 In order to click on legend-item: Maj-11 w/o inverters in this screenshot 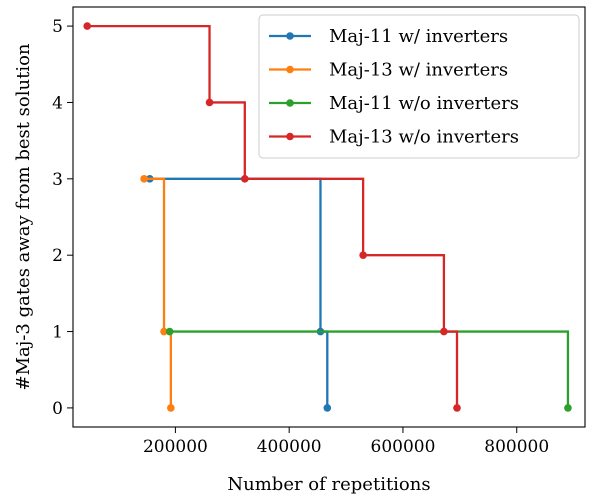, I will do `click(394, 103)`.